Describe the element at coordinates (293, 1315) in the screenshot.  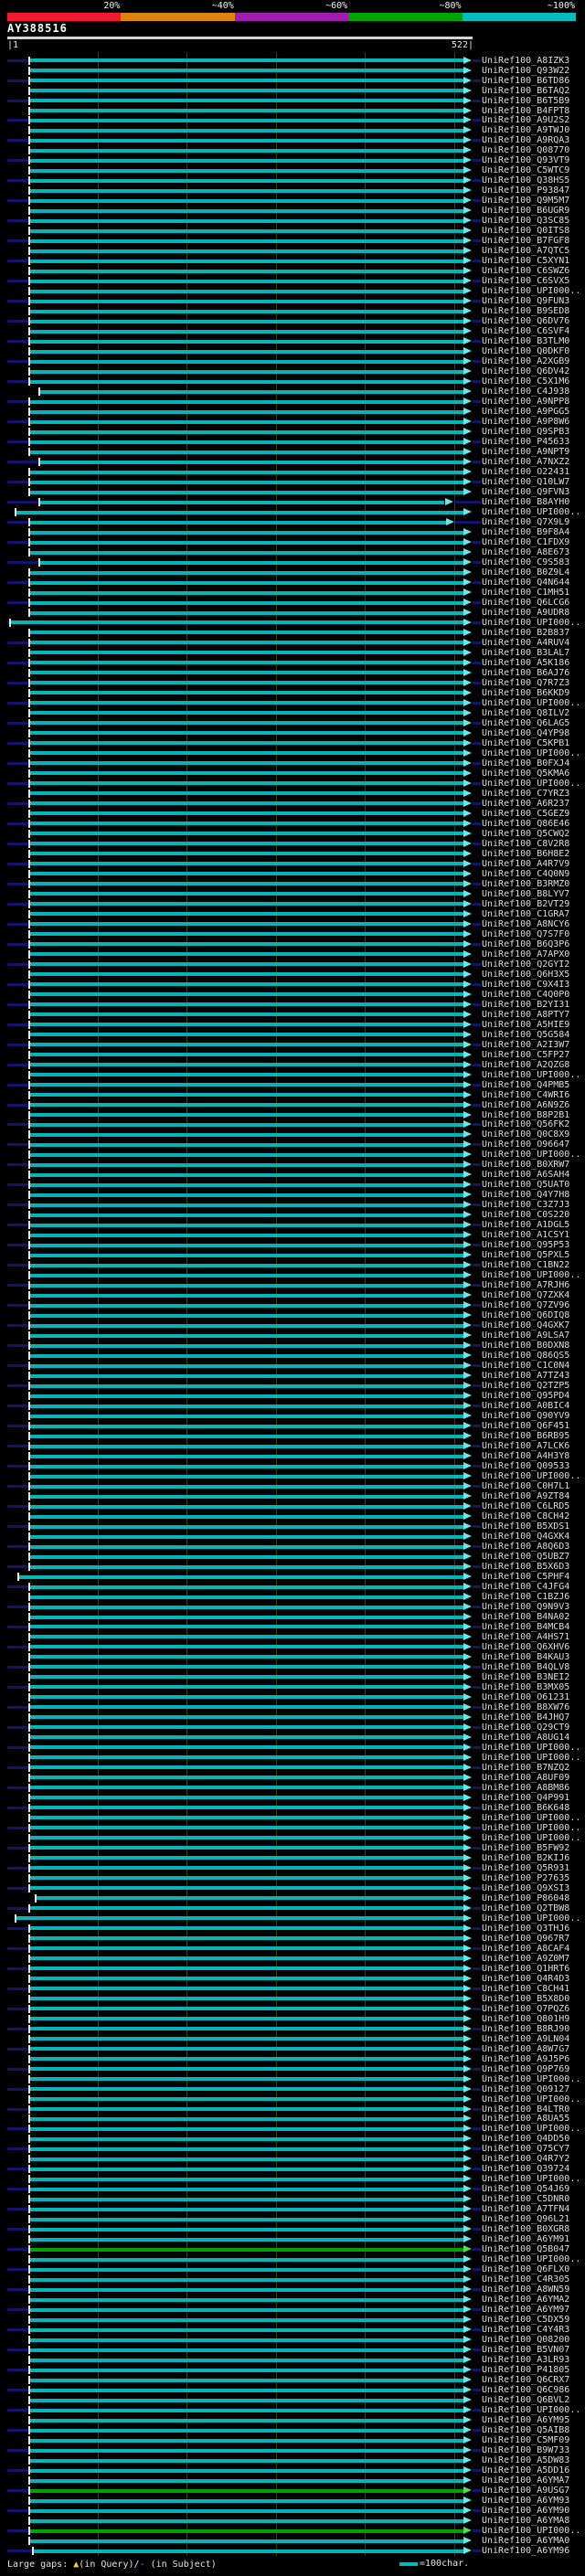
I see `alignment-row: UniRef100_Q6DIQ8` at that location.